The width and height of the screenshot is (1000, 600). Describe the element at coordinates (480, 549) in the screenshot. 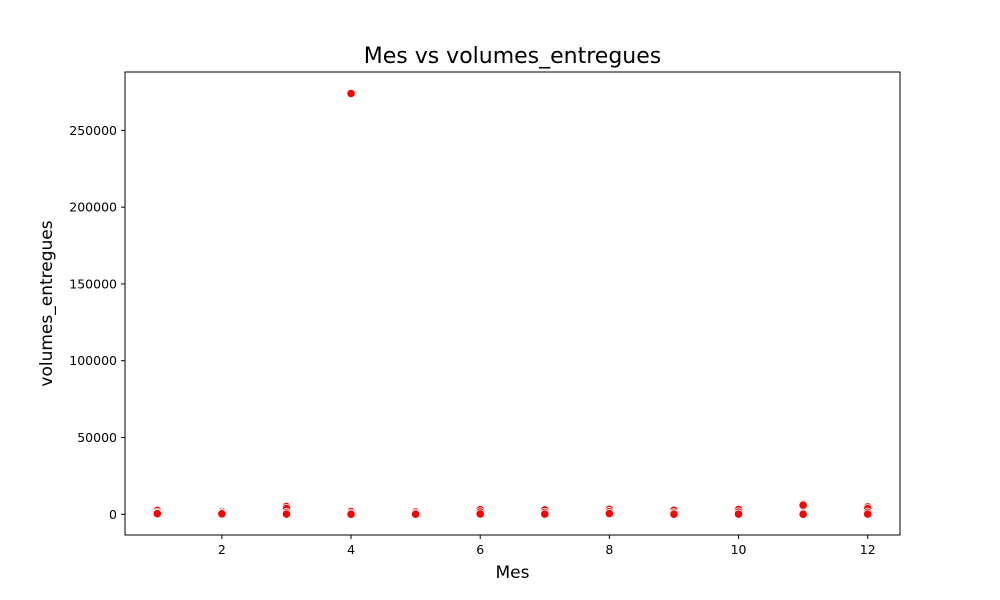

I see `x-tick-label: 6` at that location.